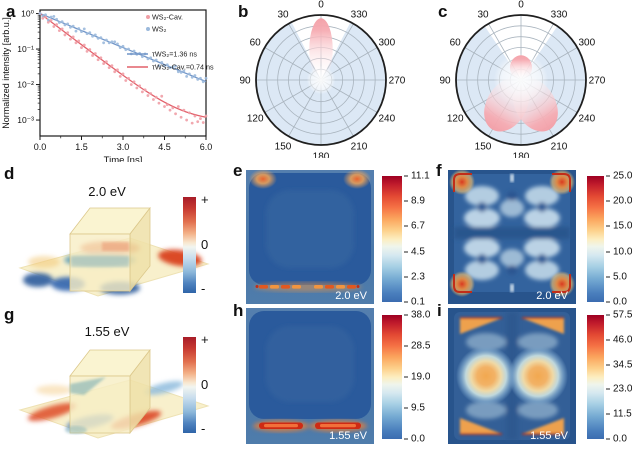  Describe the element at coordinates (238, 310) in the screenshot. I see `panel-letter-h: h` at that location.